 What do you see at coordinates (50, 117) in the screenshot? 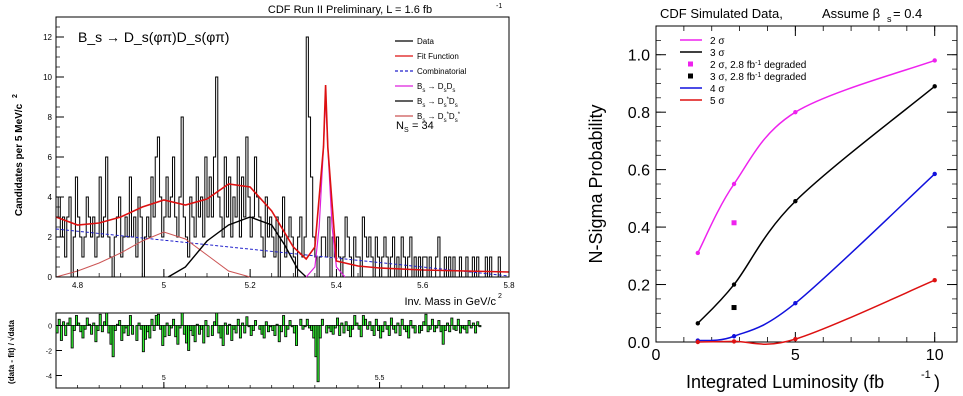
I see `y-tick-label: 8` at bounding box center [50, 117].